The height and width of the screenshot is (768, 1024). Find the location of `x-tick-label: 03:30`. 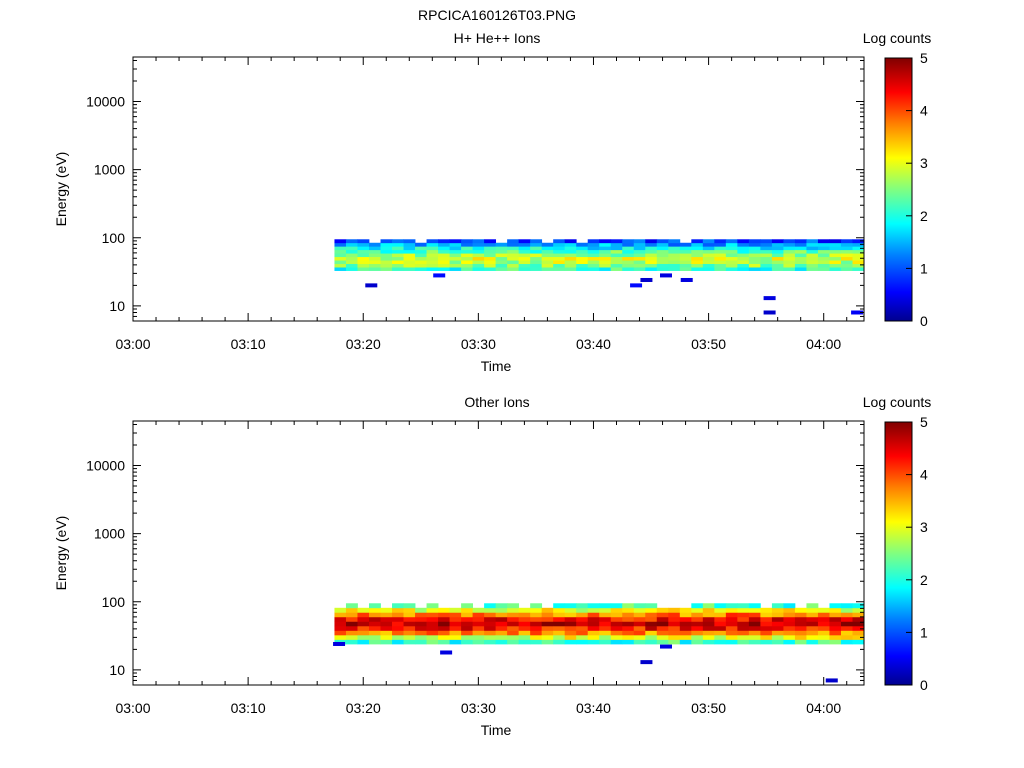

x-tick-label: 03:30 is located at coordinates (478, 344).